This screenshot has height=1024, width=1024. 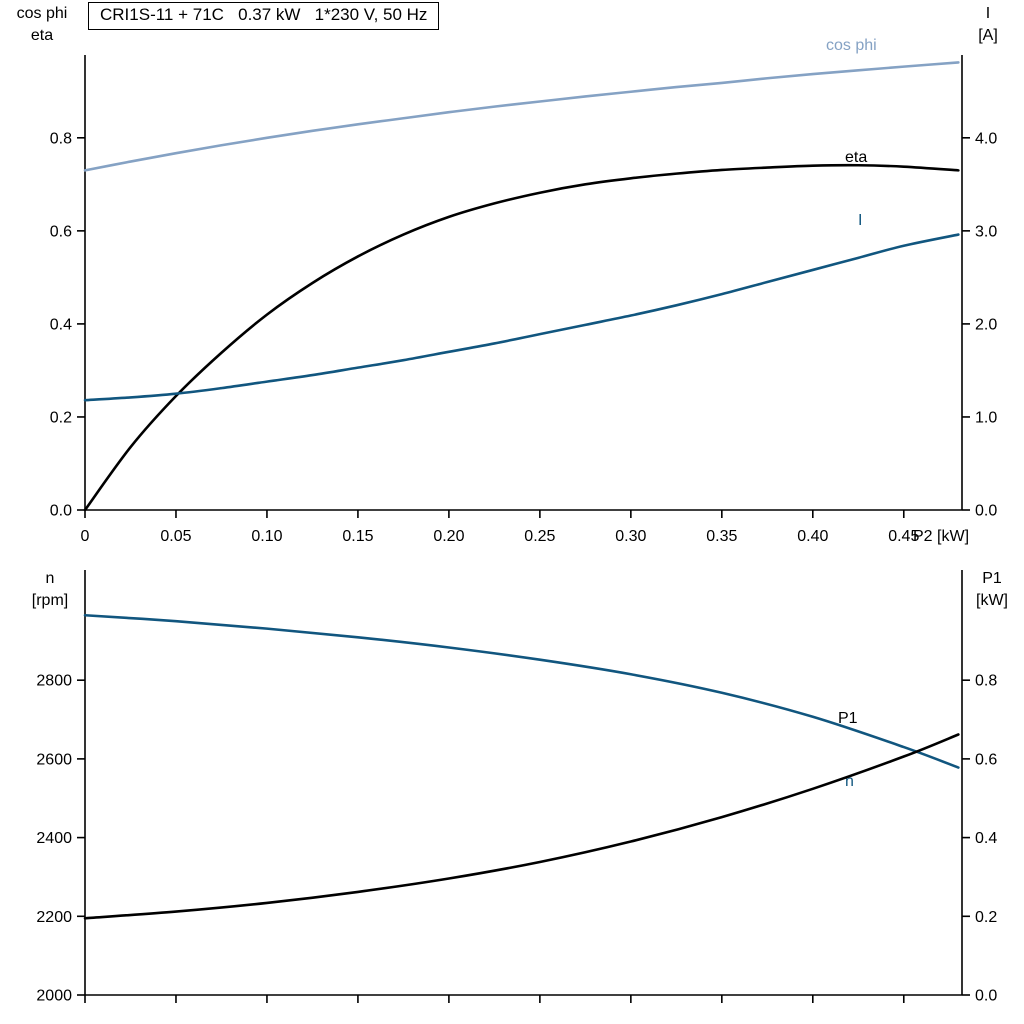 I want to click on curve-label-eta: eta, so click(x=856, y=157).